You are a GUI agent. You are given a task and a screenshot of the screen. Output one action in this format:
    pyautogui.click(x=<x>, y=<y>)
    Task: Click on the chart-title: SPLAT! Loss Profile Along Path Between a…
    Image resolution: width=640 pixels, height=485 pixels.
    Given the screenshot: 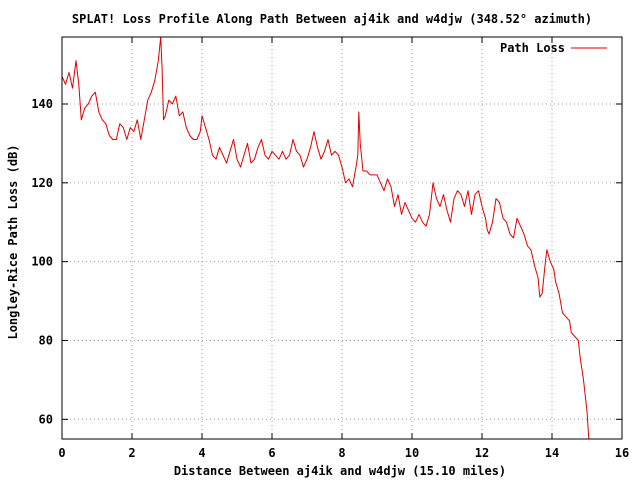 What is the action you would take?
    pyautogui.click(x=332, y=19)
    